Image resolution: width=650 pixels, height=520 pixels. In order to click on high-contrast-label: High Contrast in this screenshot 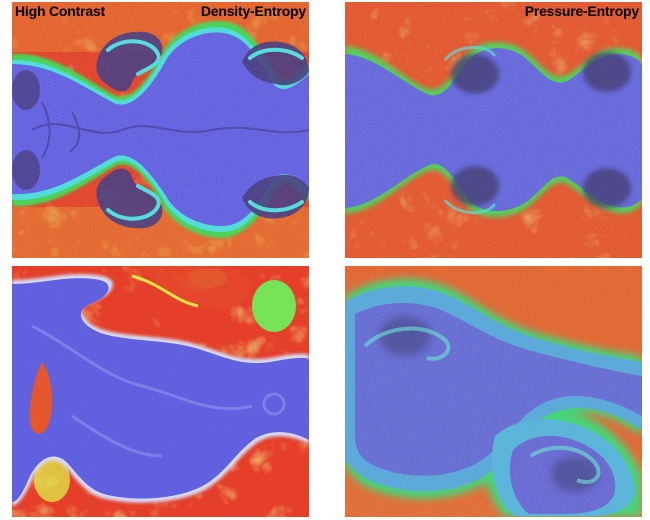, I will do `click(60, 11)`.